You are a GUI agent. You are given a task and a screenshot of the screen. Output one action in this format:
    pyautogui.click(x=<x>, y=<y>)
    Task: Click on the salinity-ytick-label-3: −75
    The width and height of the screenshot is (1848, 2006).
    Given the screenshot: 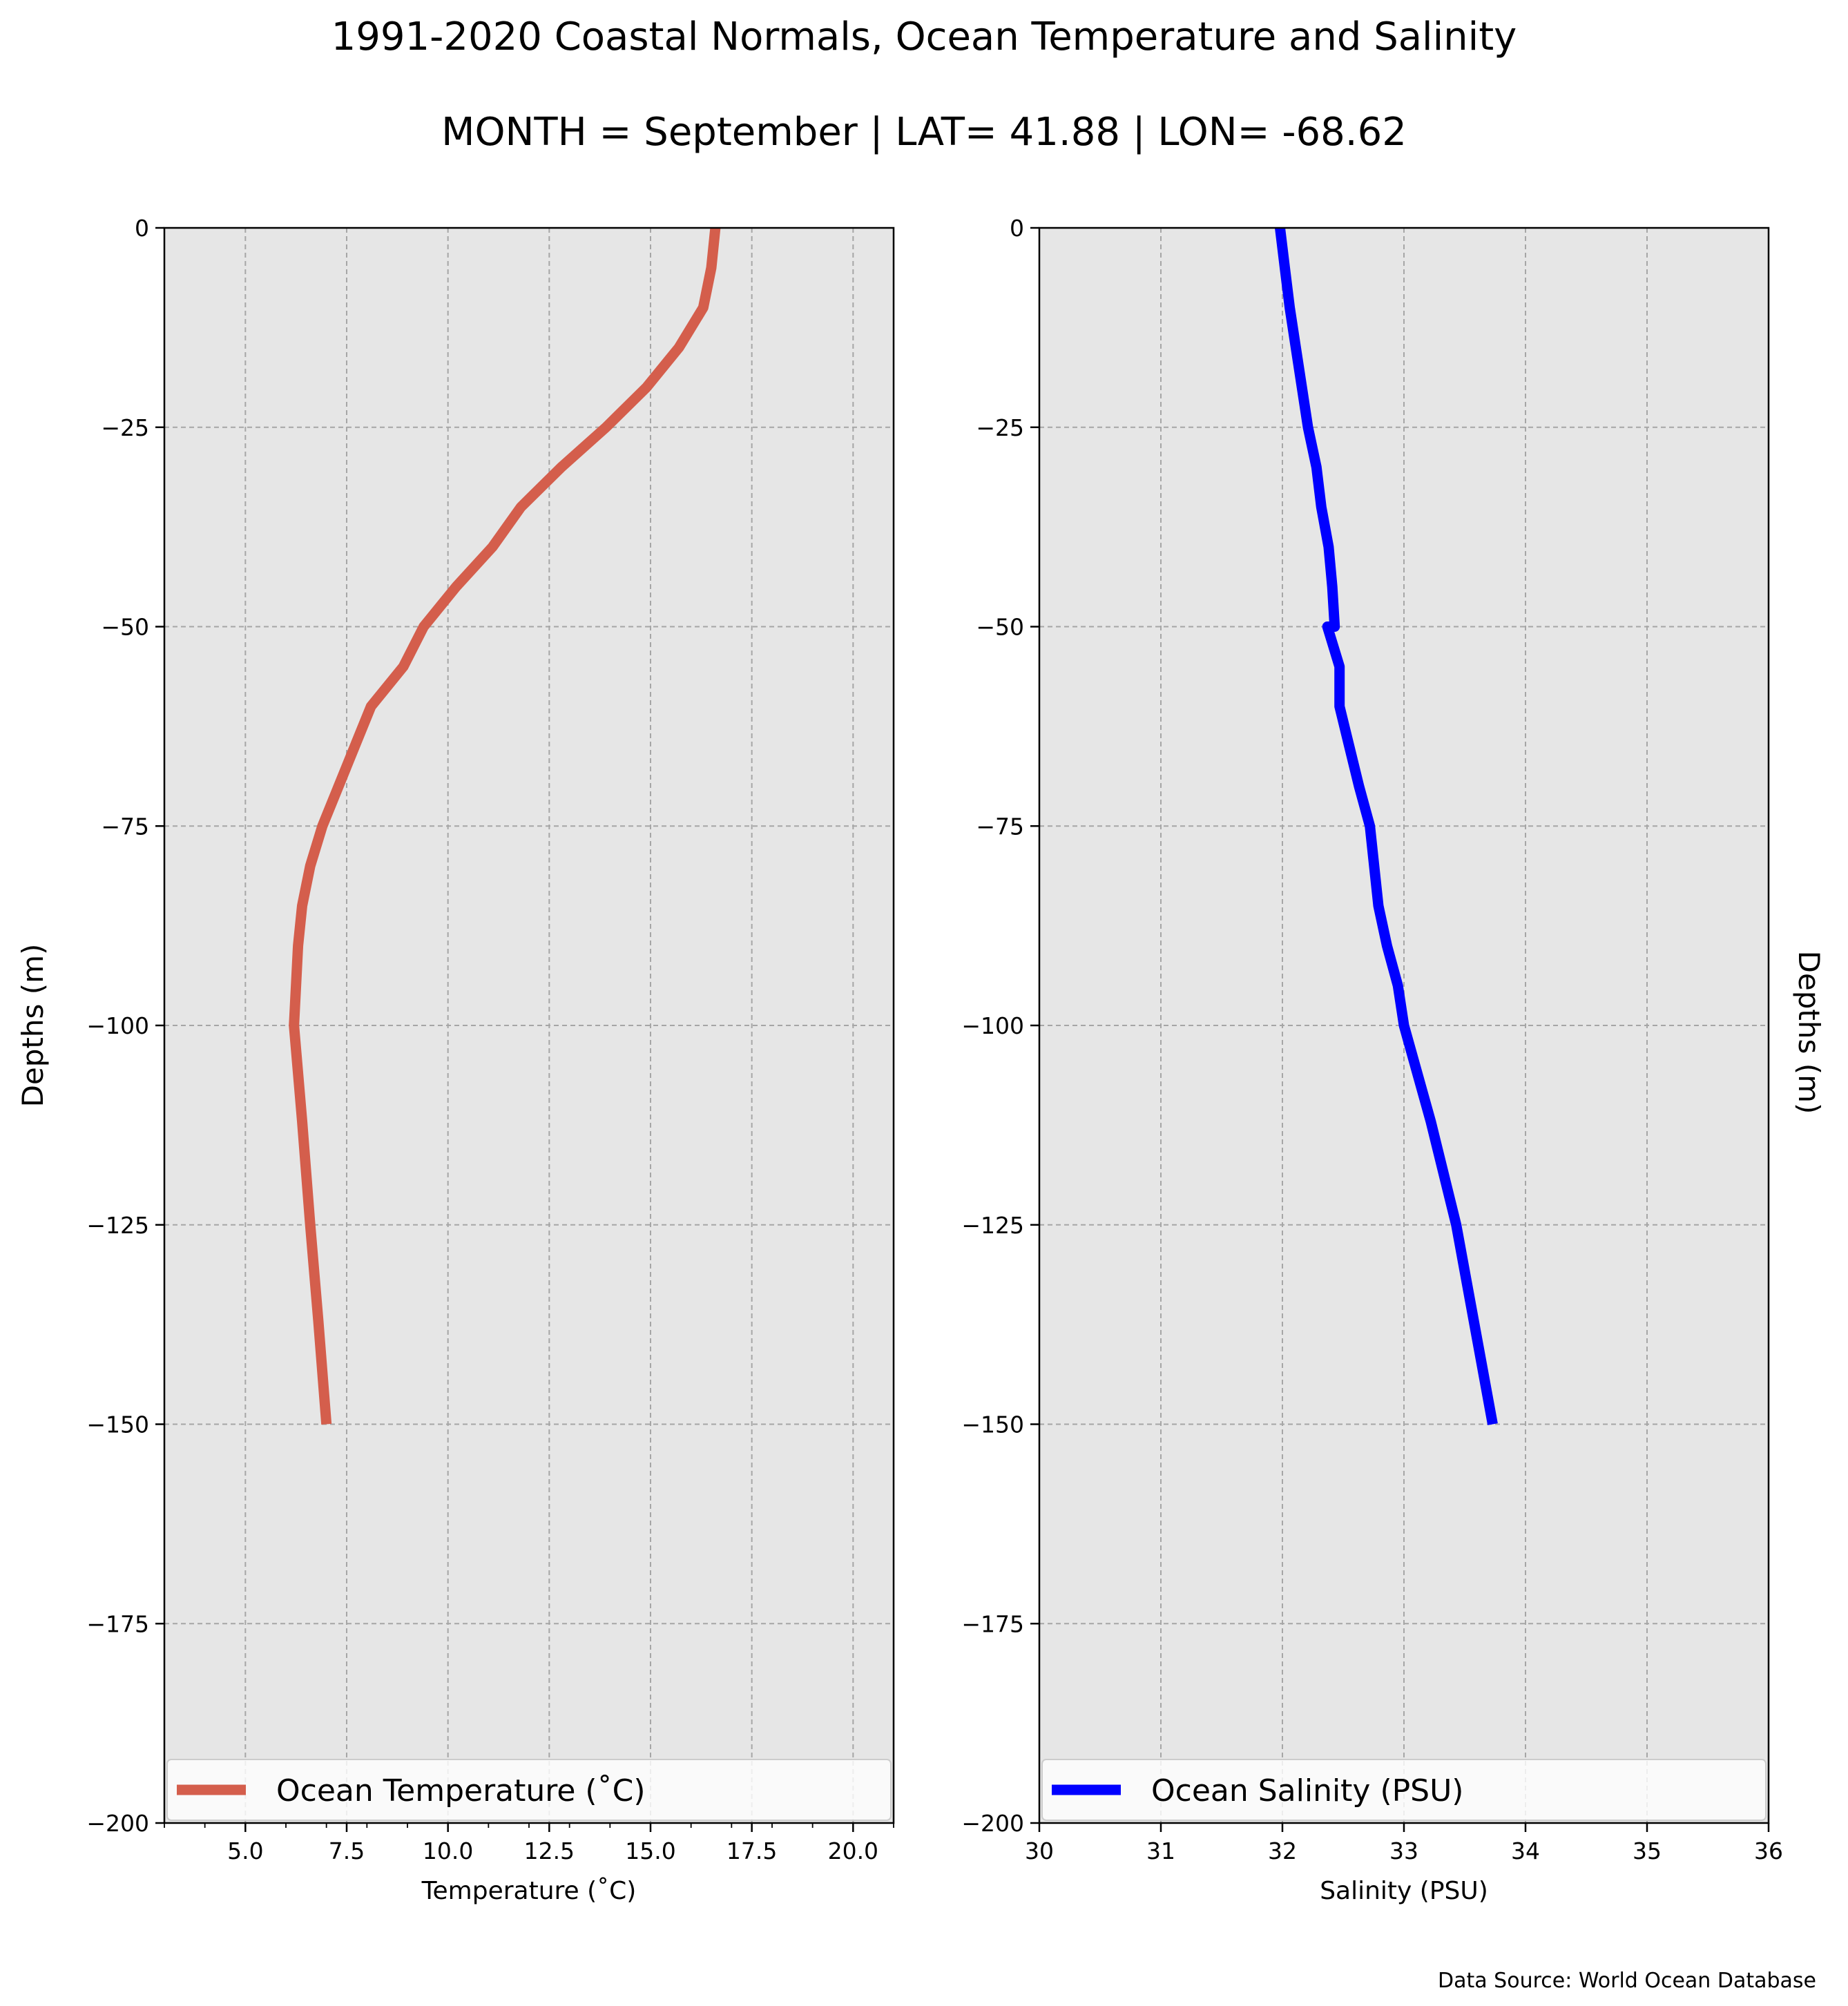 What is the action you would take?
    pyautogui.click(x=1000, y=826)
    